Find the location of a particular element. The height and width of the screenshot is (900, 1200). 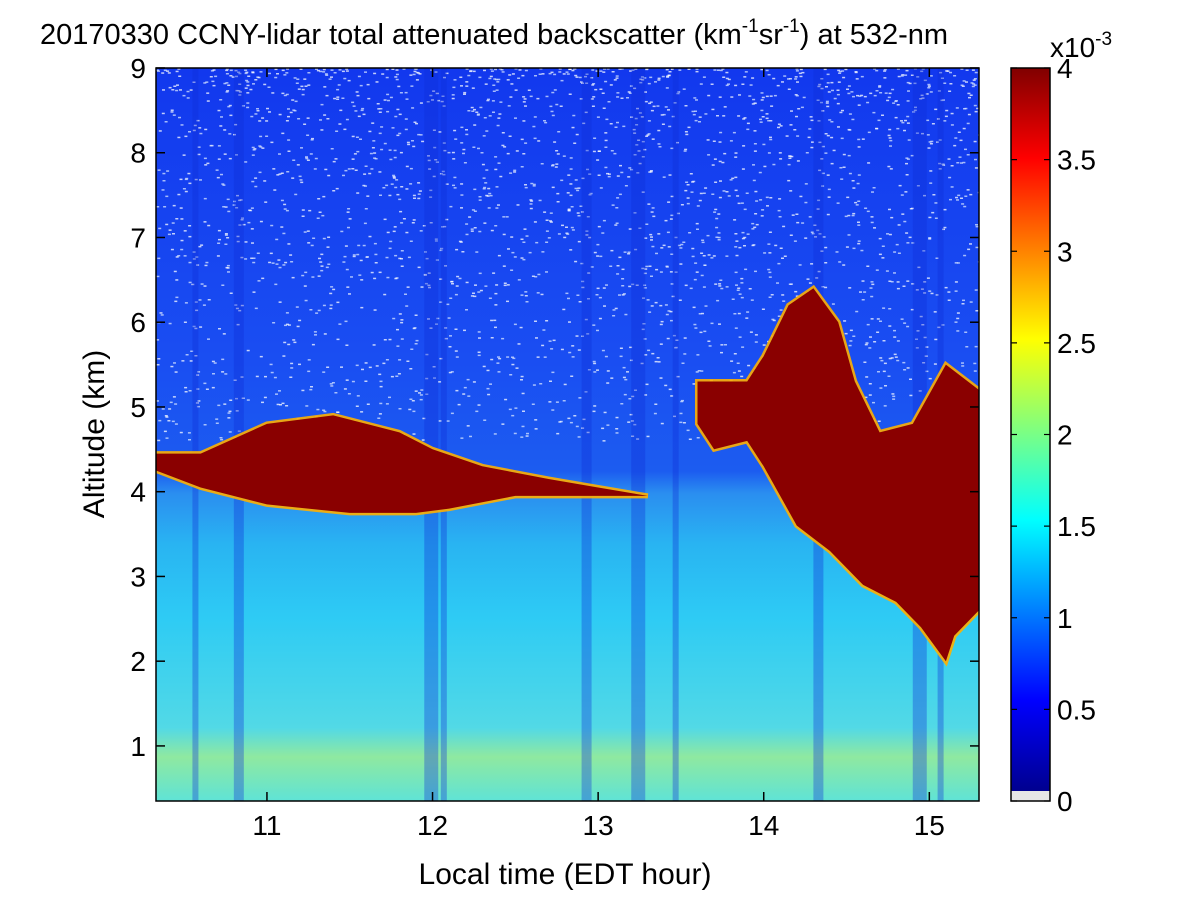

y-tick-label: 1 is located at coordinates (138, 746).